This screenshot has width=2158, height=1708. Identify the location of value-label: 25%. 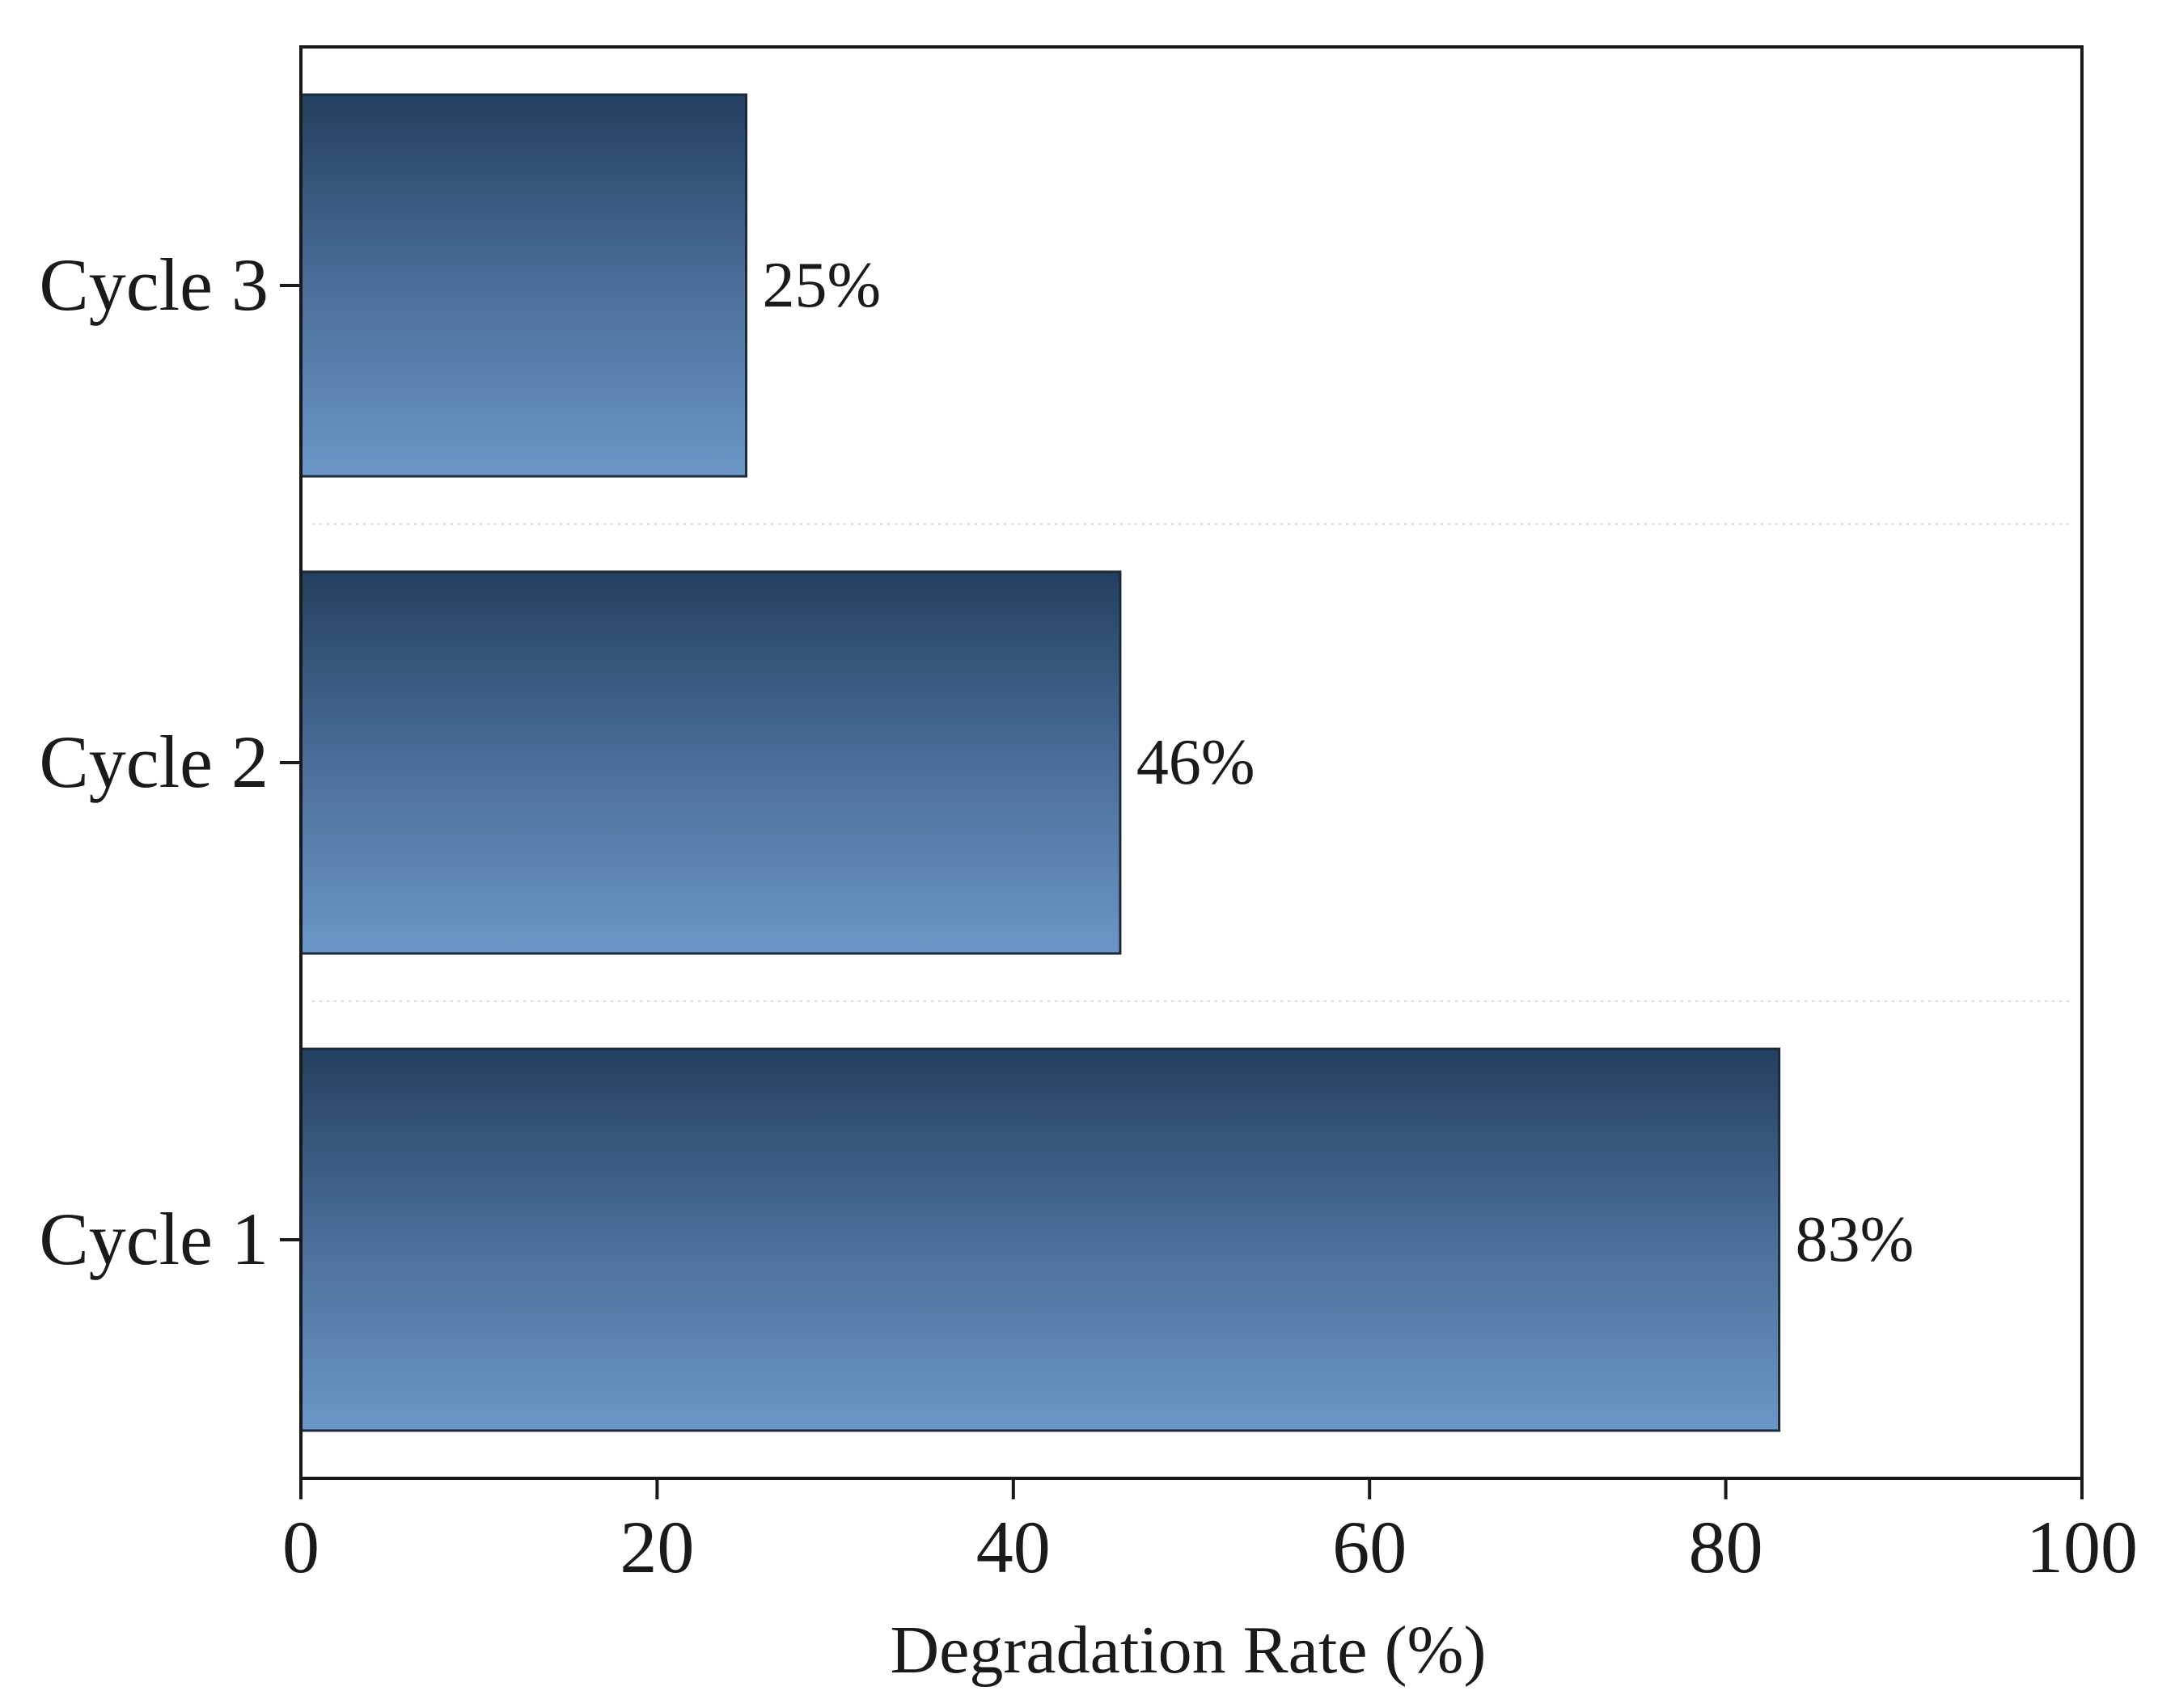
(822, 285).